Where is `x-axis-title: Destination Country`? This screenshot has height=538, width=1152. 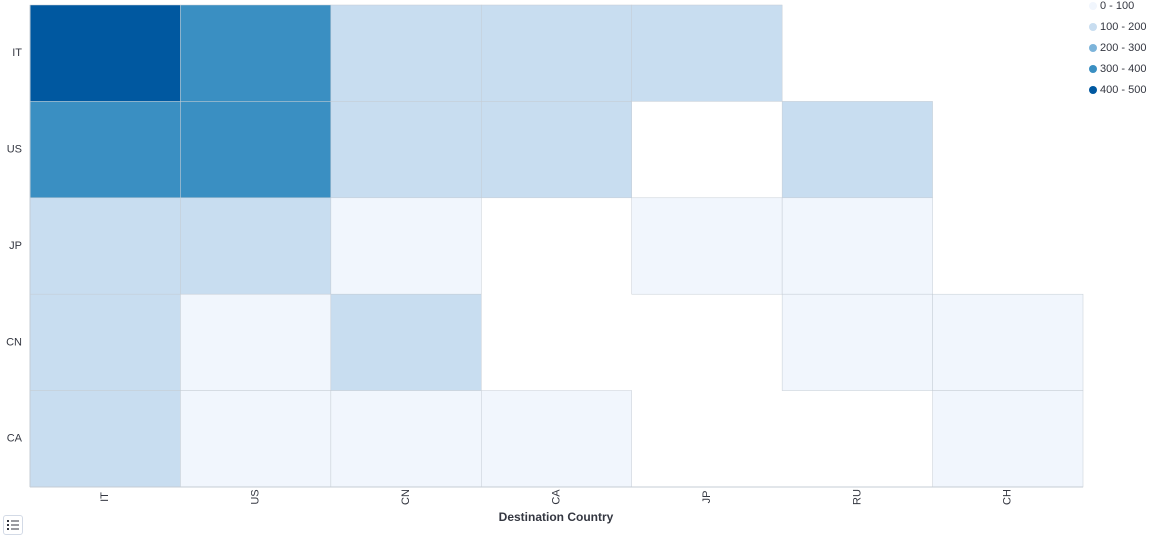
x-axis-title: Destination Country is located at coordinates (556, 517).